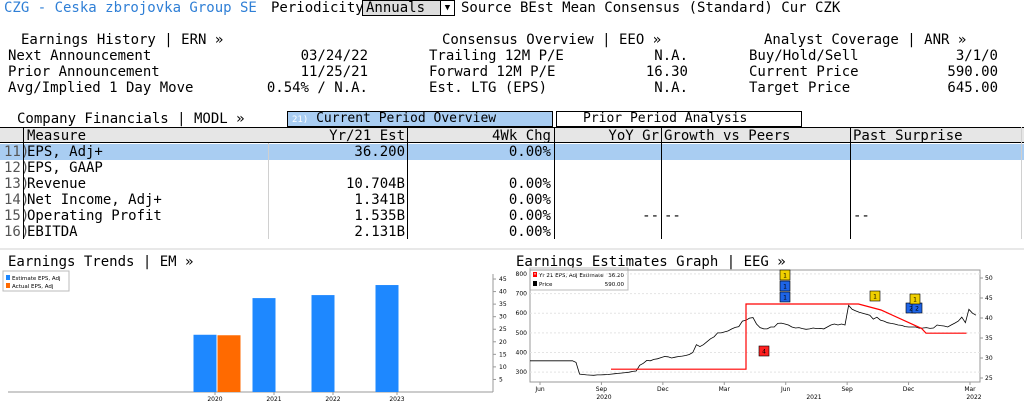 The width and height of the screenshot is (1024, 402). What do you see at coordinates (989, 278) in the screenshot?
I see `y-right-tick-label: 50` at bounding box center [989, 278].